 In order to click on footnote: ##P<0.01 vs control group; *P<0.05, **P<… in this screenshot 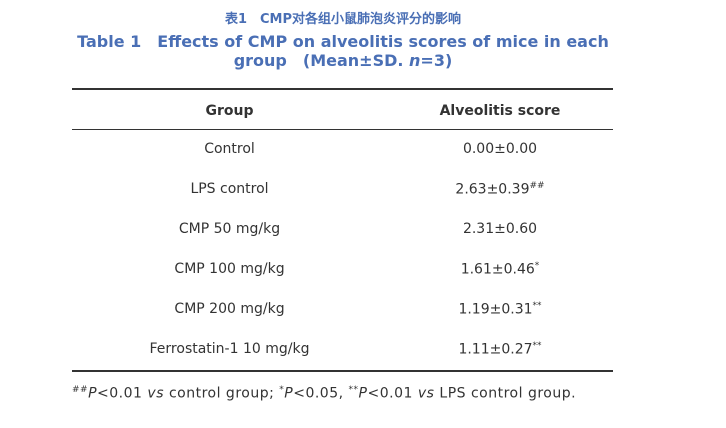, I will do `click(332, 392)`.